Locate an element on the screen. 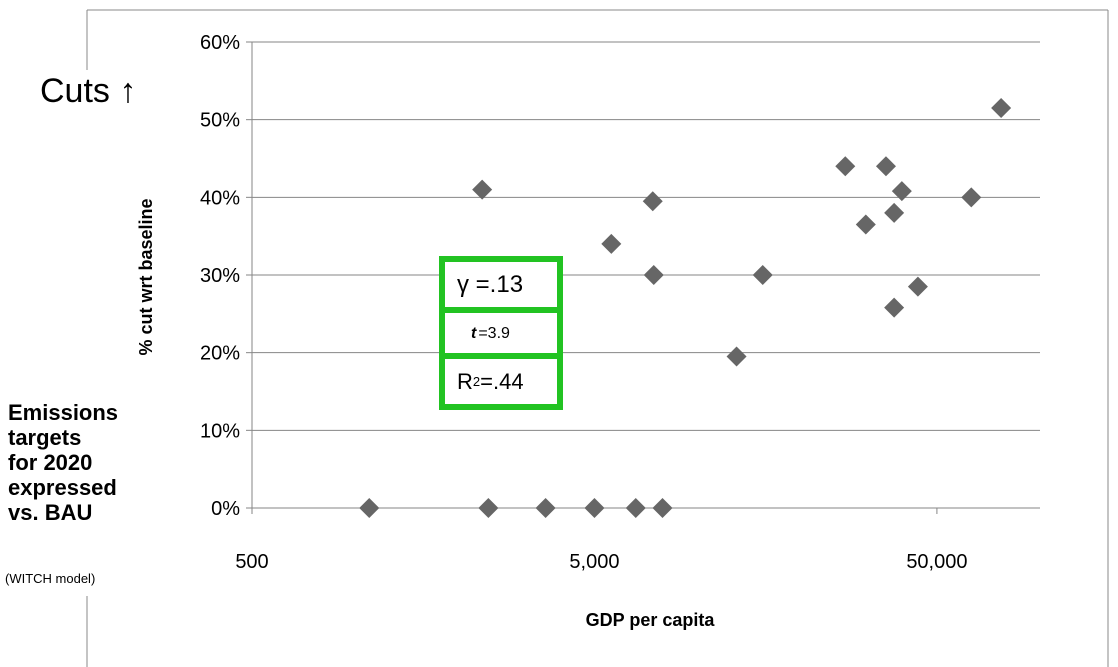 The width and height of the screenshot is (1118, 667). y-tick-label: 50% is located at coordinates (220, 121).